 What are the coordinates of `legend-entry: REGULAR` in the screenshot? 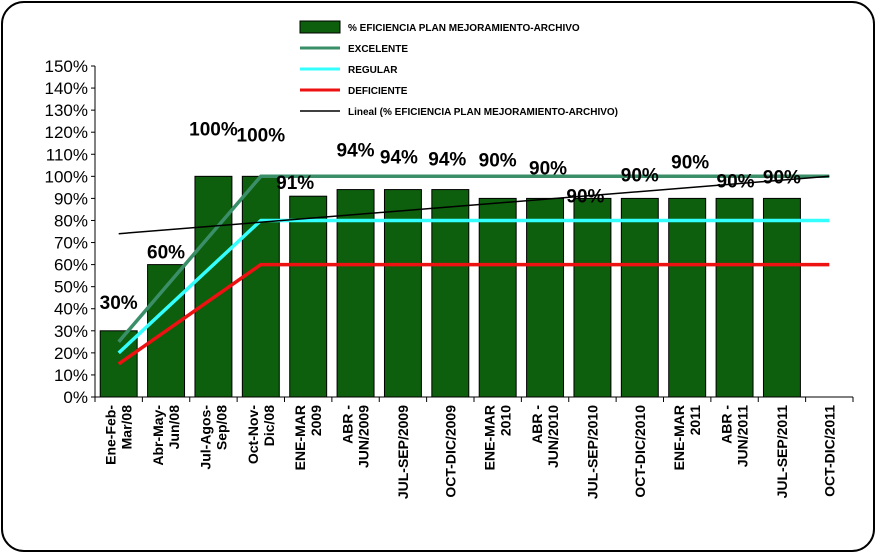 It's located at (373, 70).